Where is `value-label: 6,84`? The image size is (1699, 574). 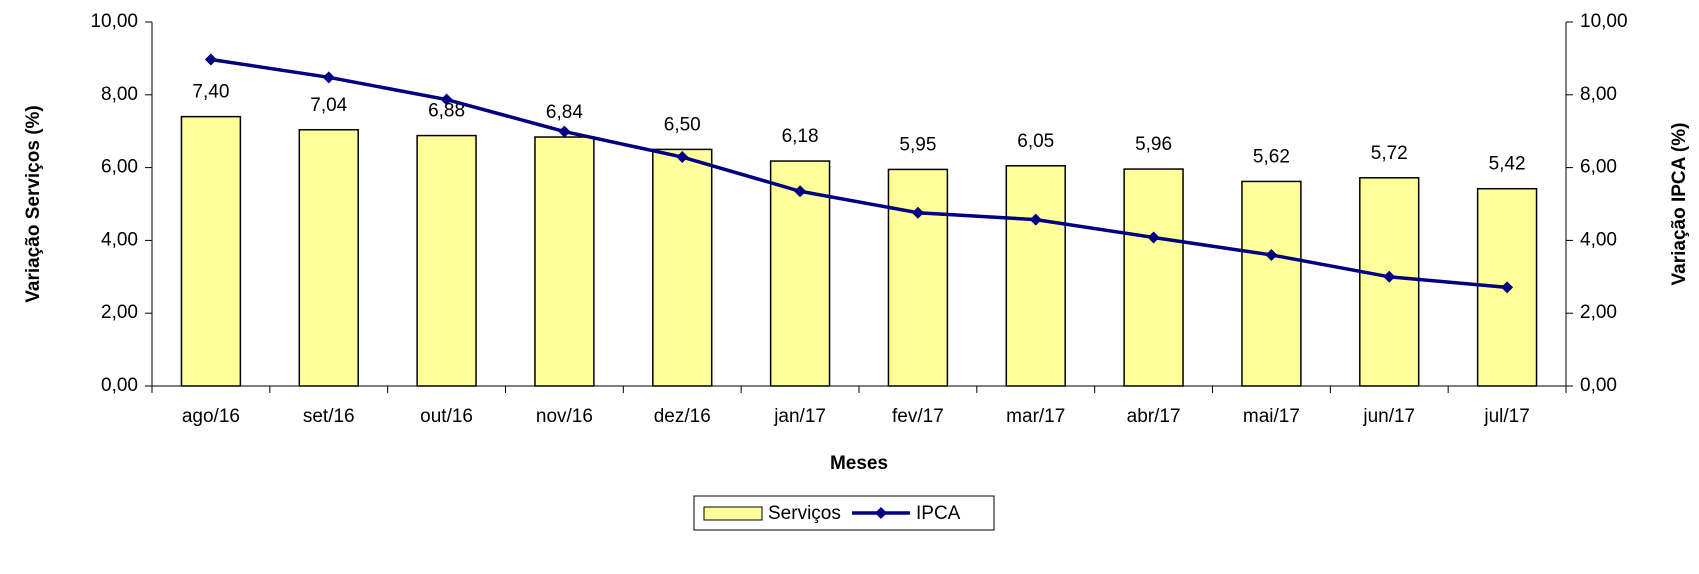
value-label: 6,84 is located at coordinates (564, 112).